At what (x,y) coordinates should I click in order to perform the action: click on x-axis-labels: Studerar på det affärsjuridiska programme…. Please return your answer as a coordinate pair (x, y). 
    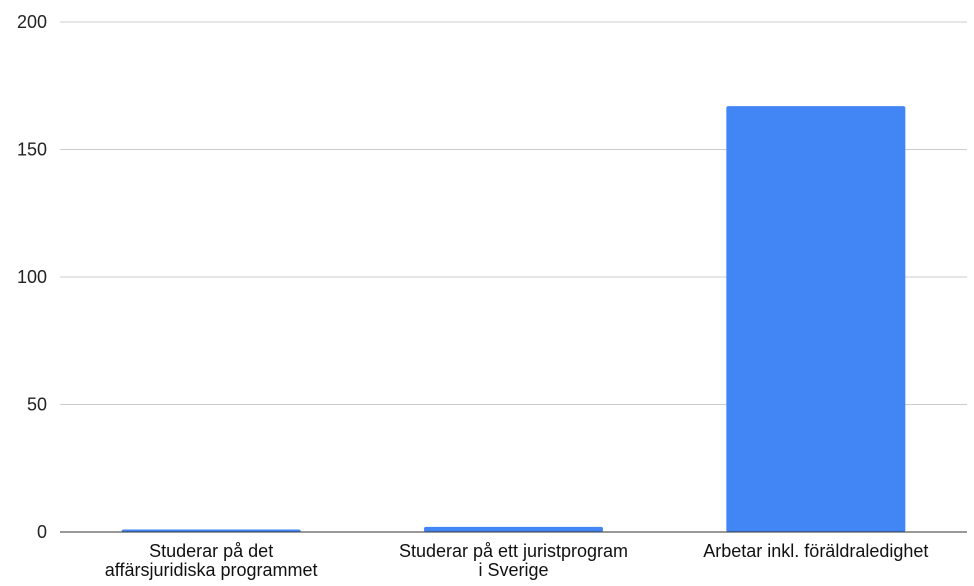
    Looking at the image, I should click on (517, 560).